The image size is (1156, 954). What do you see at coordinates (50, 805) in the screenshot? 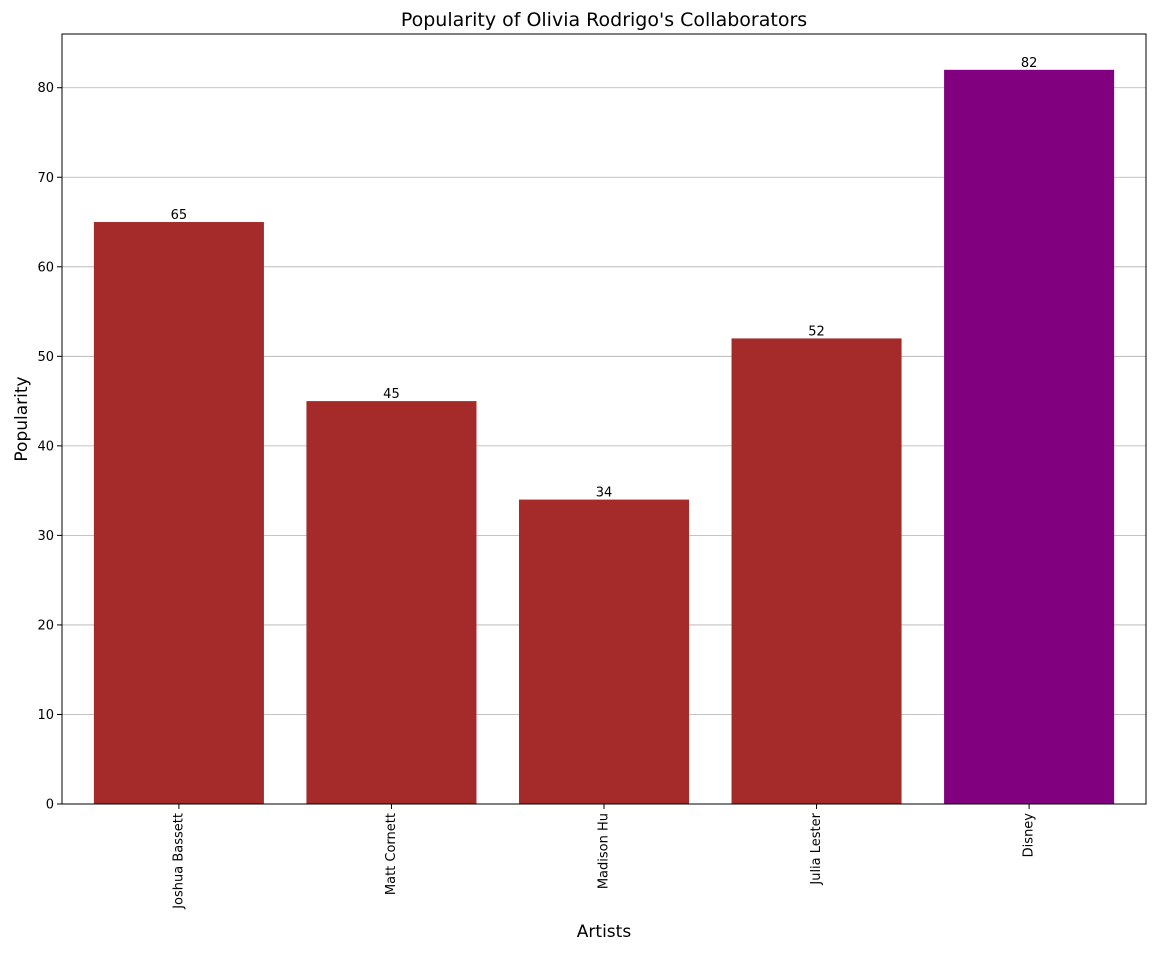
I see `y-tick-label: 0` at bounding box center [50, 805].